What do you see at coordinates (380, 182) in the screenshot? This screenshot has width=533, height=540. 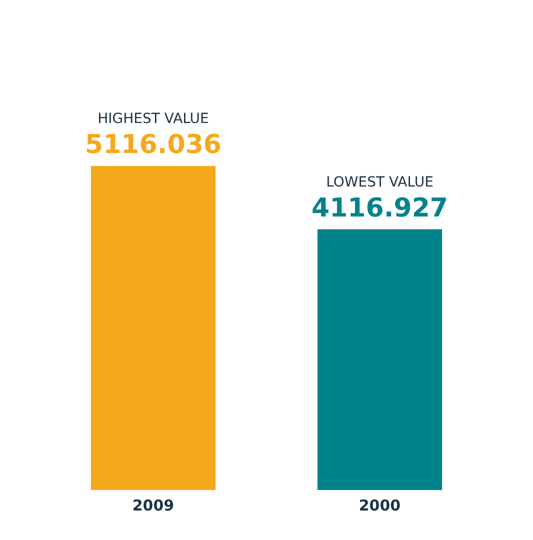 I see `annotation: LOWEST VALUE` at bounding box center [380, 182].